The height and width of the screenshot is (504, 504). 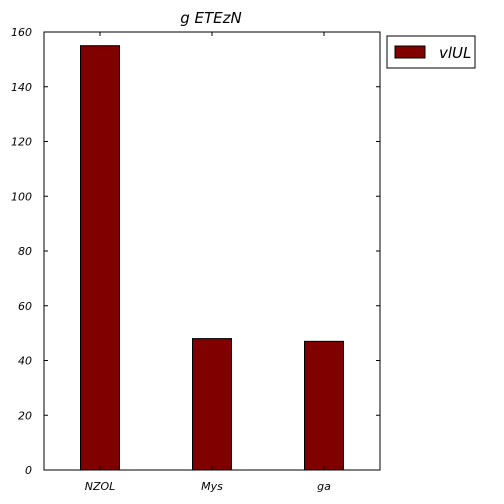 I want to click on y-tick-label: 80, so click(x=25, y=251).